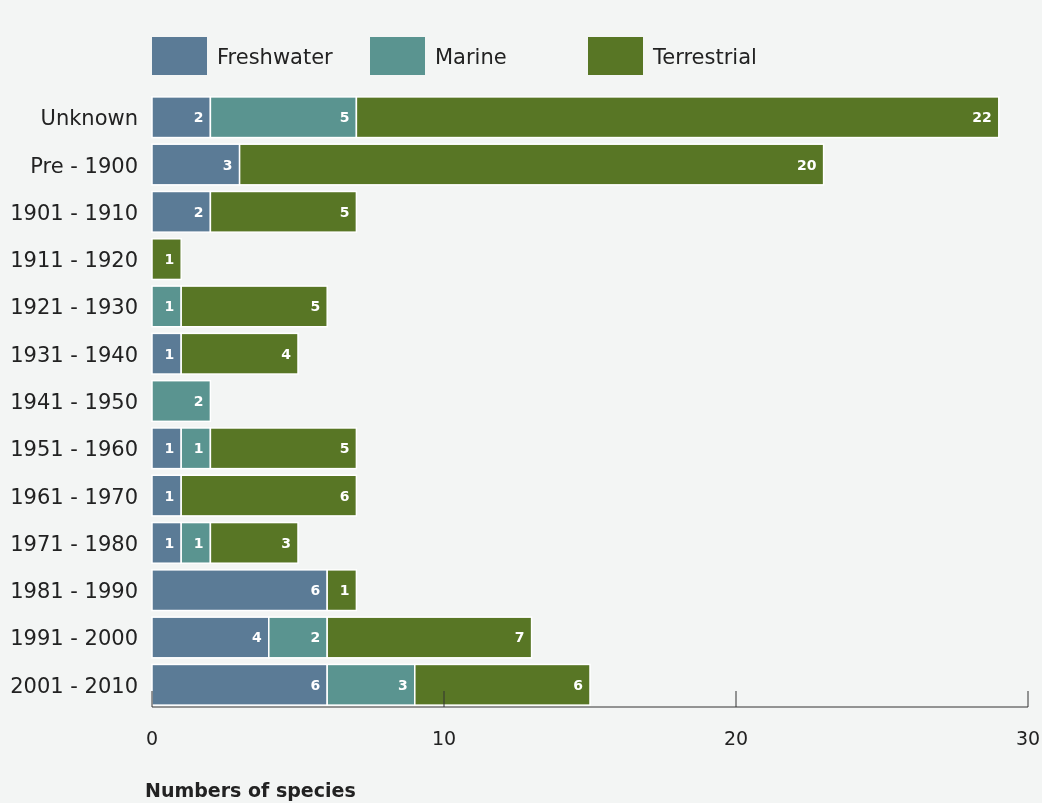 The image size is (1042, 803). Describe the element at coordinates (74, 307) in the screenshot. I see `y-tick-label: 1921 - 1930` at that location.